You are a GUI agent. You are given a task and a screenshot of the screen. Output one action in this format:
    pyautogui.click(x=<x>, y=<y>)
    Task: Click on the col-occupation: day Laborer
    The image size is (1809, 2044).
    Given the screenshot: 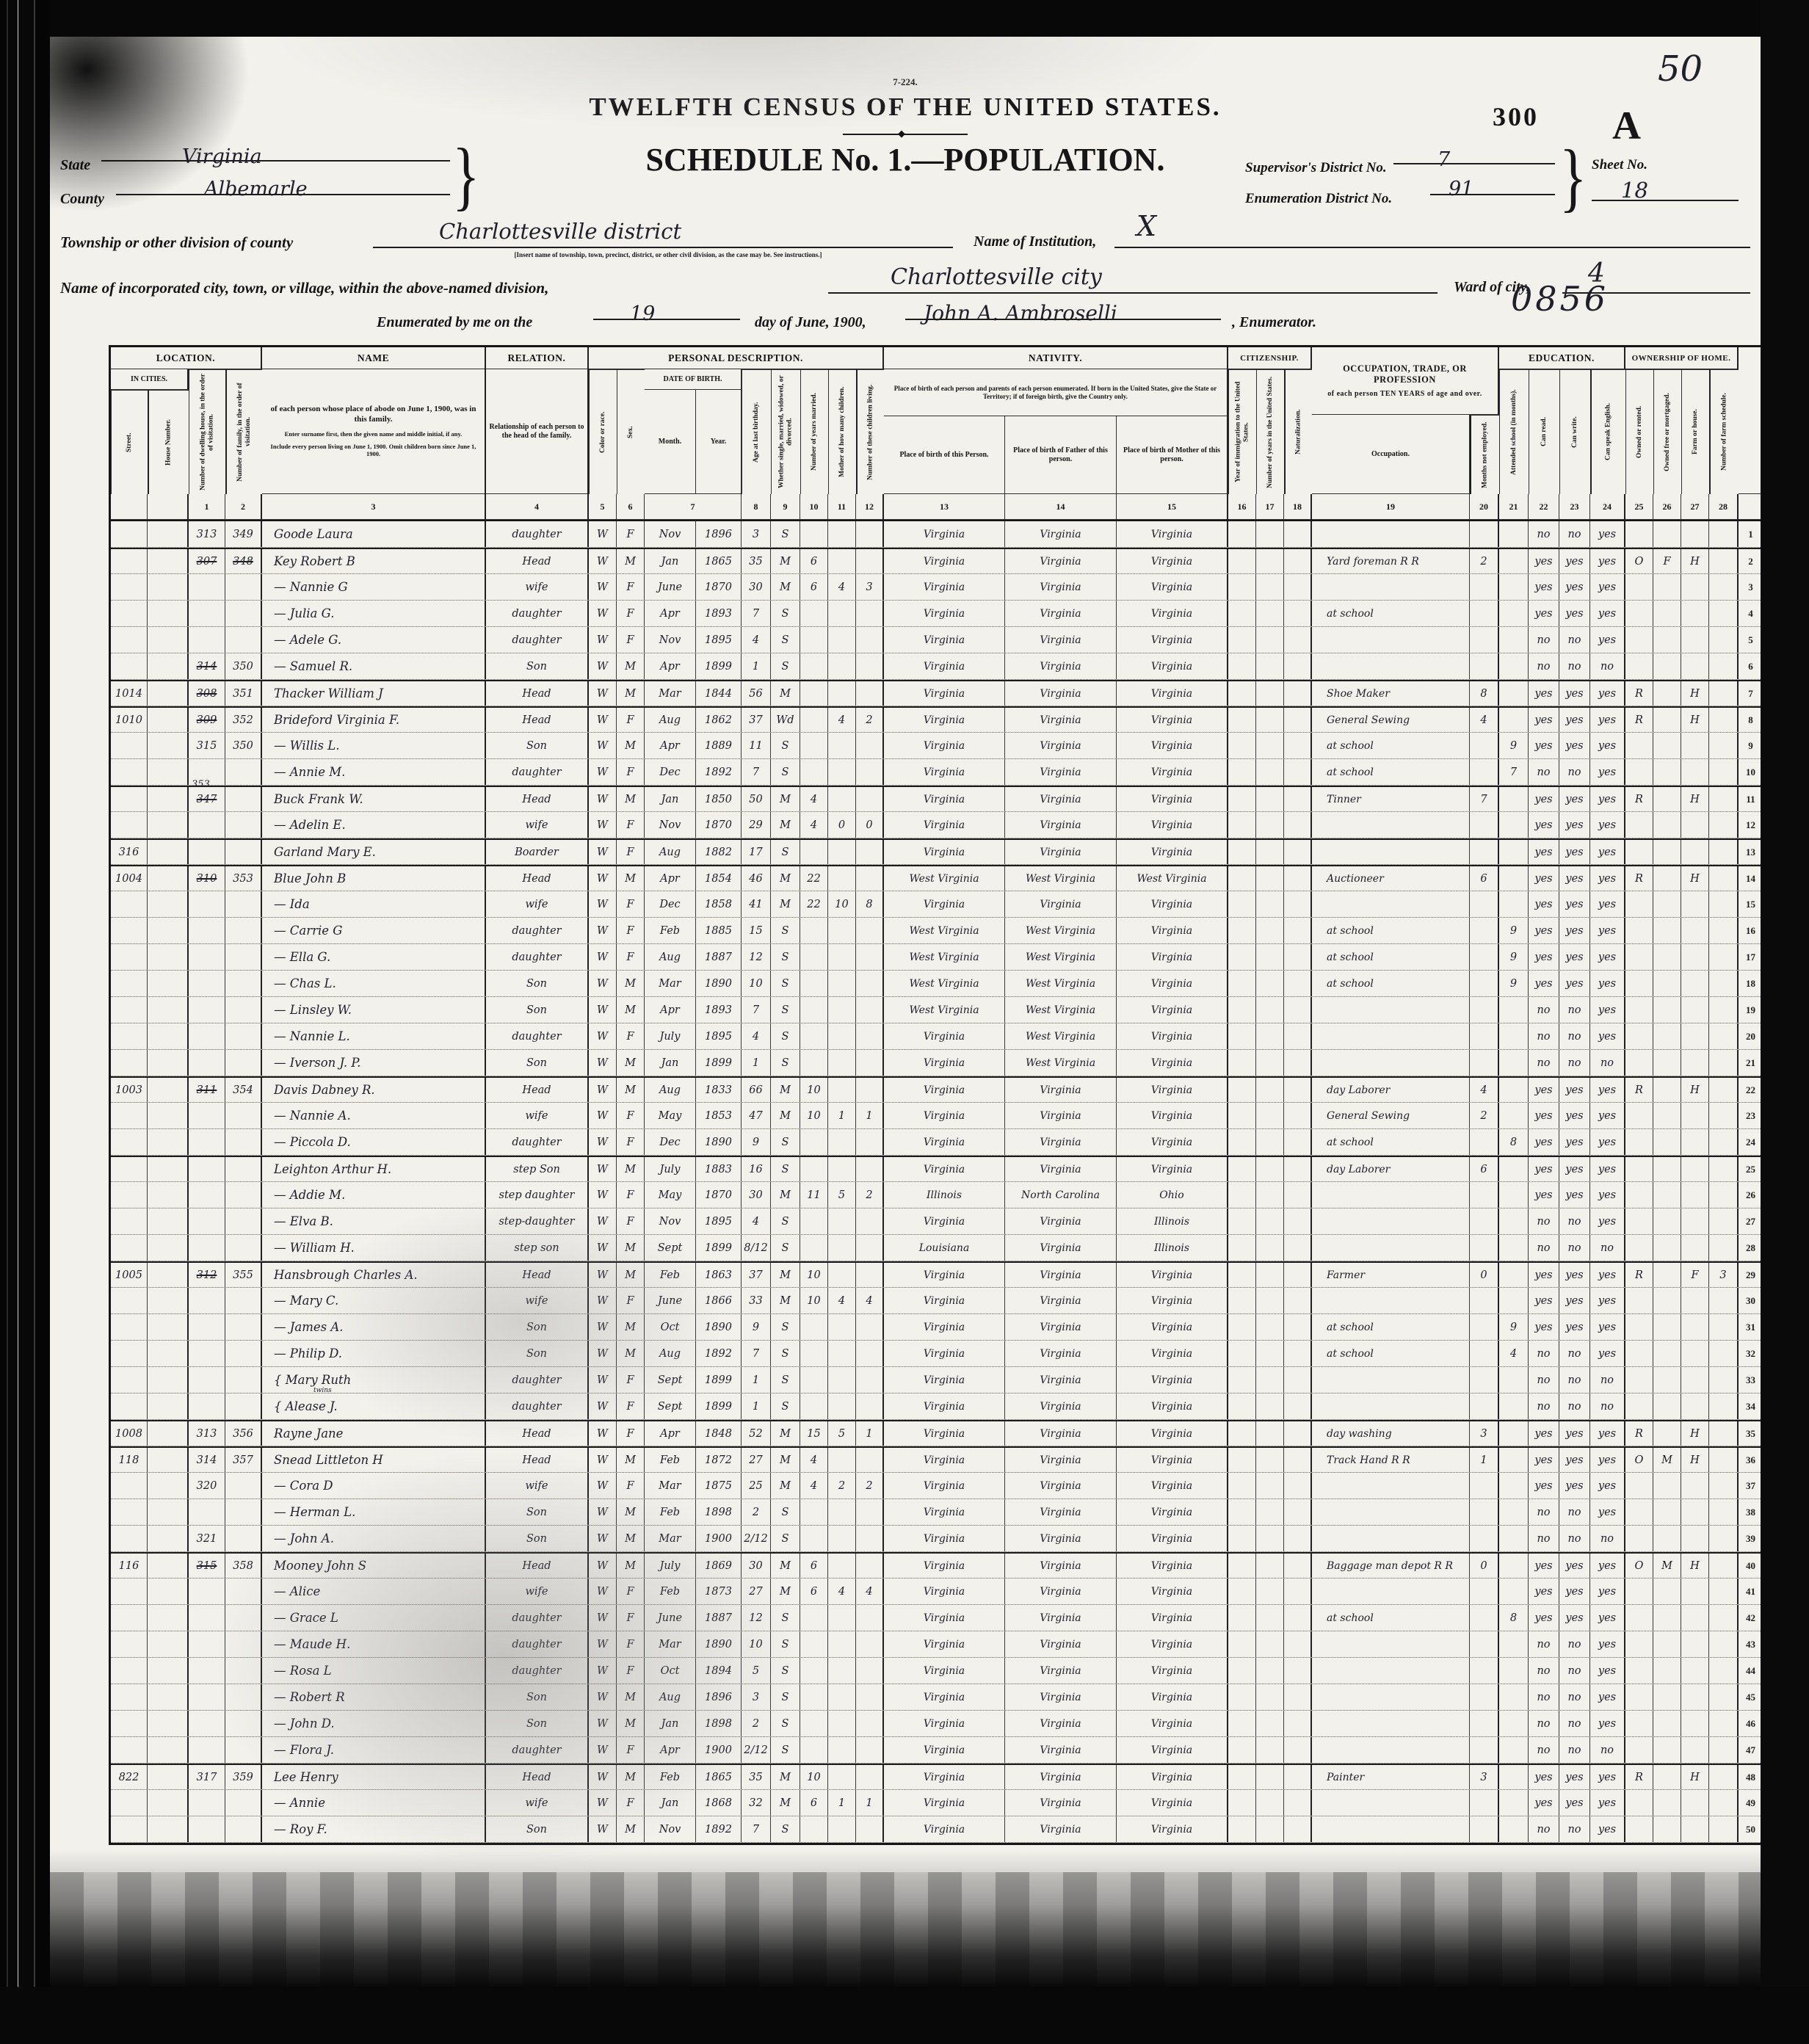 What is the action you would take?
    pyautogui.click(x=1391, y=1169)
    